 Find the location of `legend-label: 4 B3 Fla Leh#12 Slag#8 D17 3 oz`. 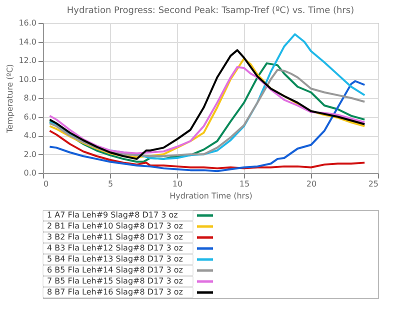

legend-label: 4 B3 Fla Leh#12 Slag#8 D17 3 oz is located at coordinates (115, 248).